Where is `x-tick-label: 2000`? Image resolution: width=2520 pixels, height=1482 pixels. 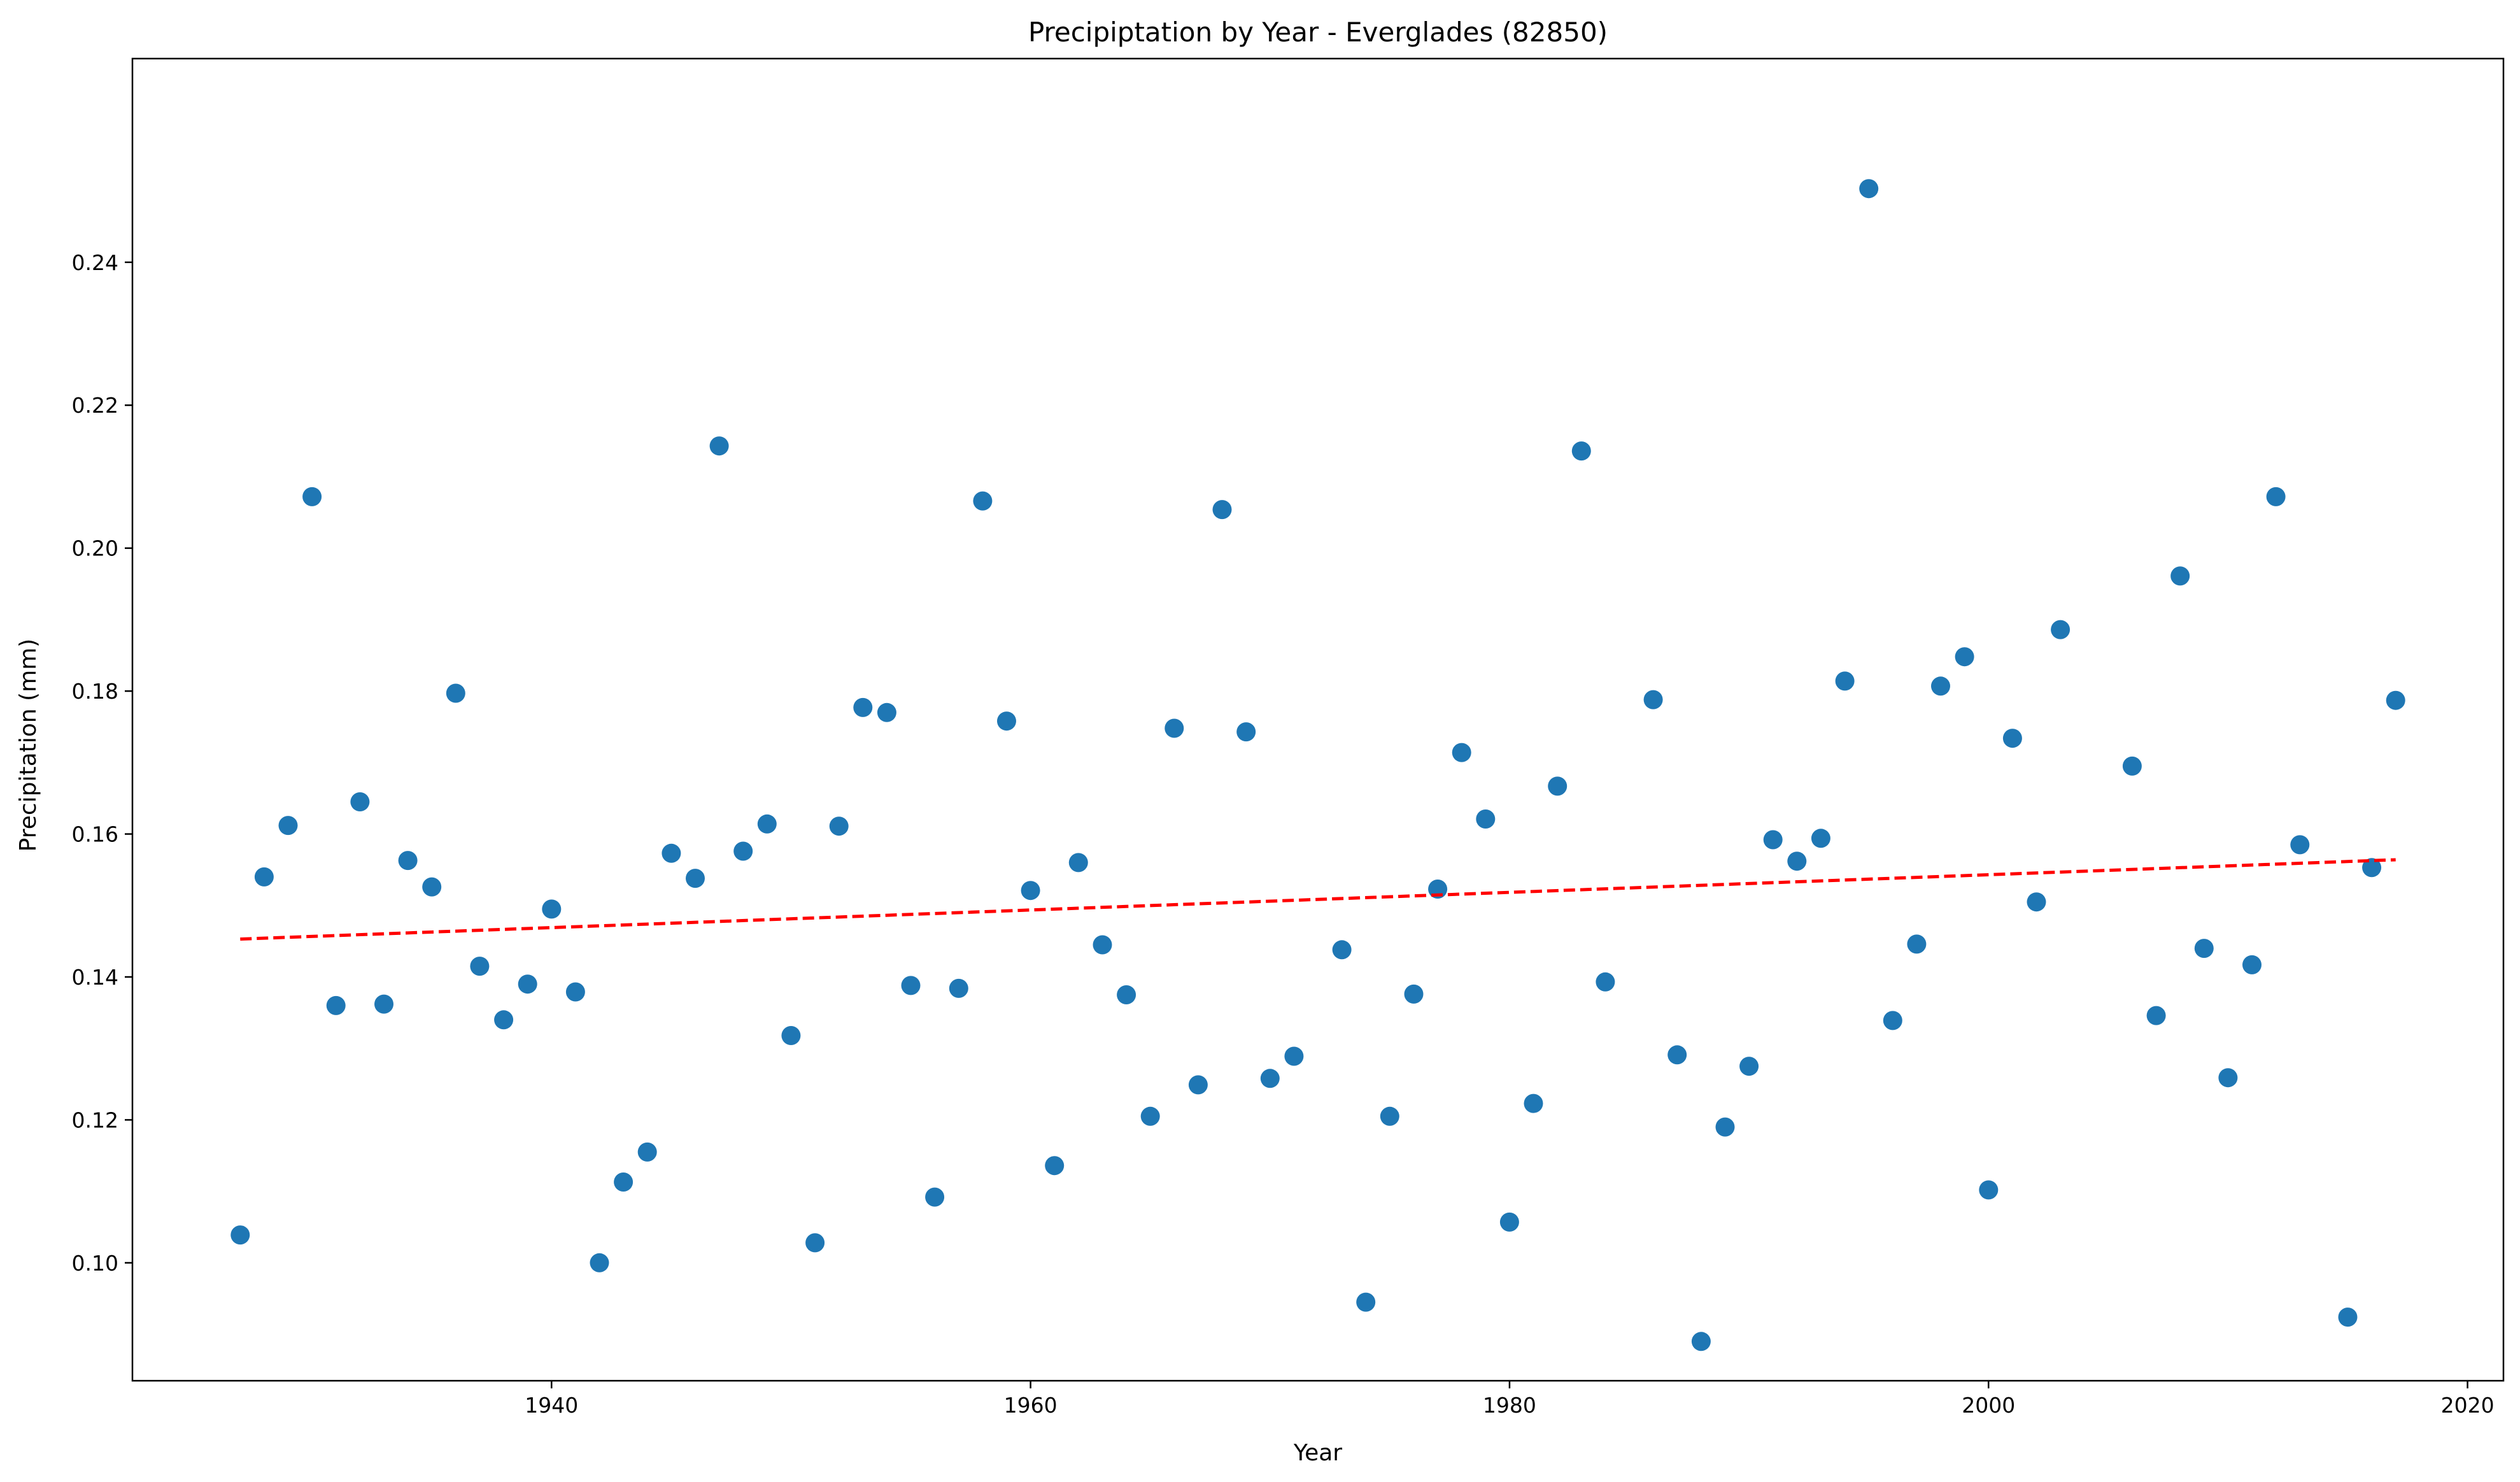
x-tick-label: 2000 is located at coordinates (1989, 1405).